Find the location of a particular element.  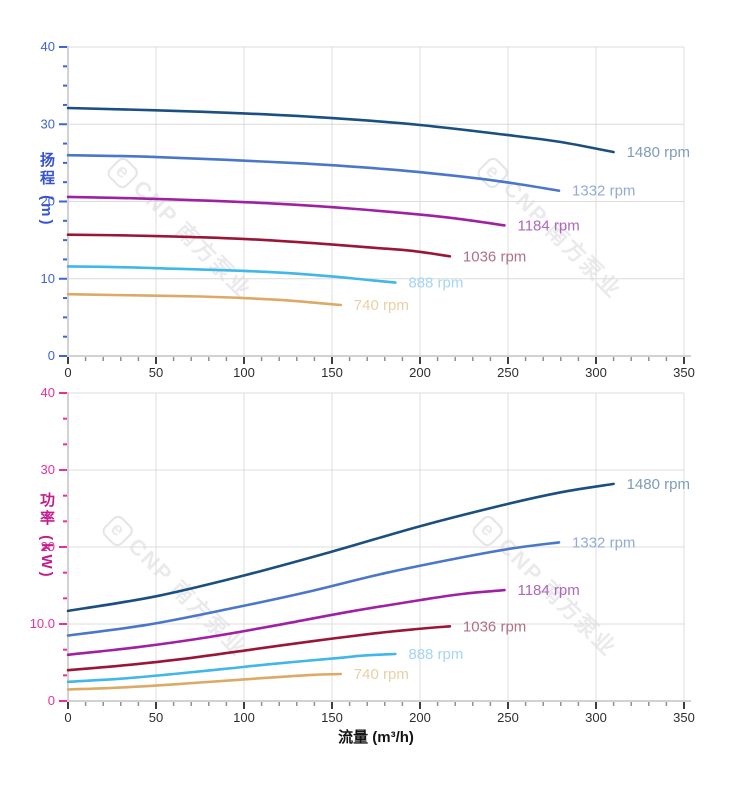

power-axis-title: 功率 (kW) is located at coordinates (46, 536).